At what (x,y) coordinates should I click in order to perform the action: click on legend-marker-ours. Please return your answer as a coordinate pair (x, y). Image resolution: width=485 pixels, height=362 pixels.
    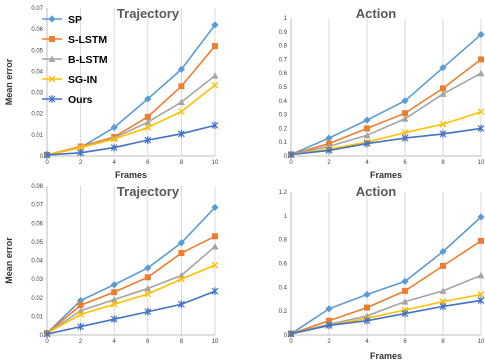
    Looking at the image, I should click on (52, 99).